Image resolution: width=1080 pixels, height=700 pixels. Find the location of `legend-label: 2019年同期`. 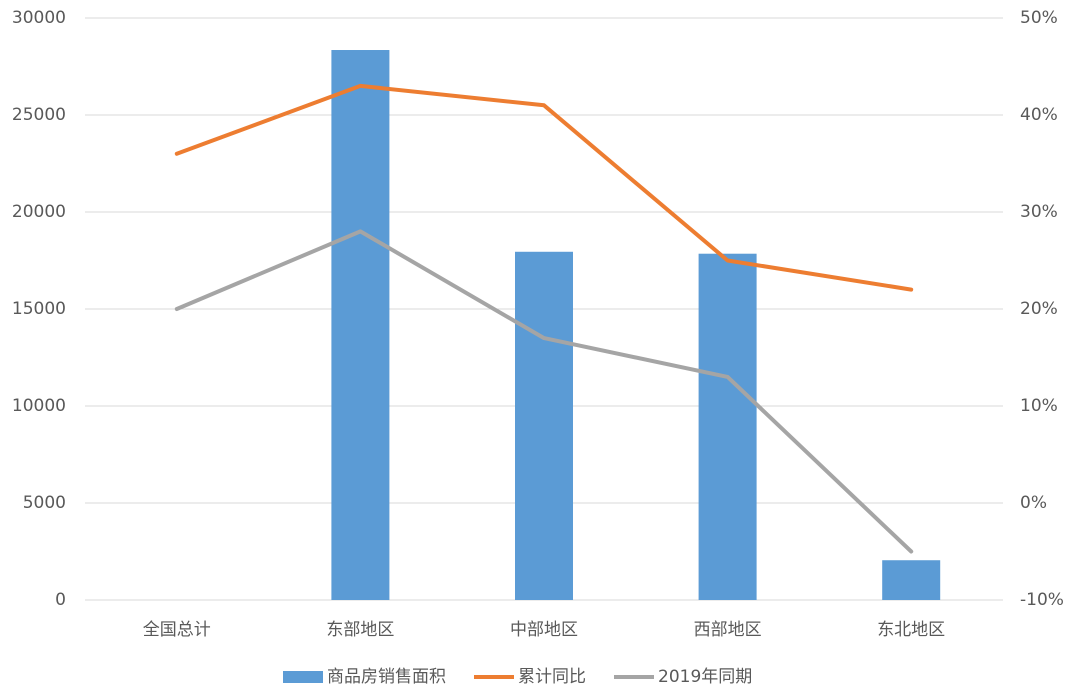

legend-label: 2019年同期 is located at coordinates (705, 677).